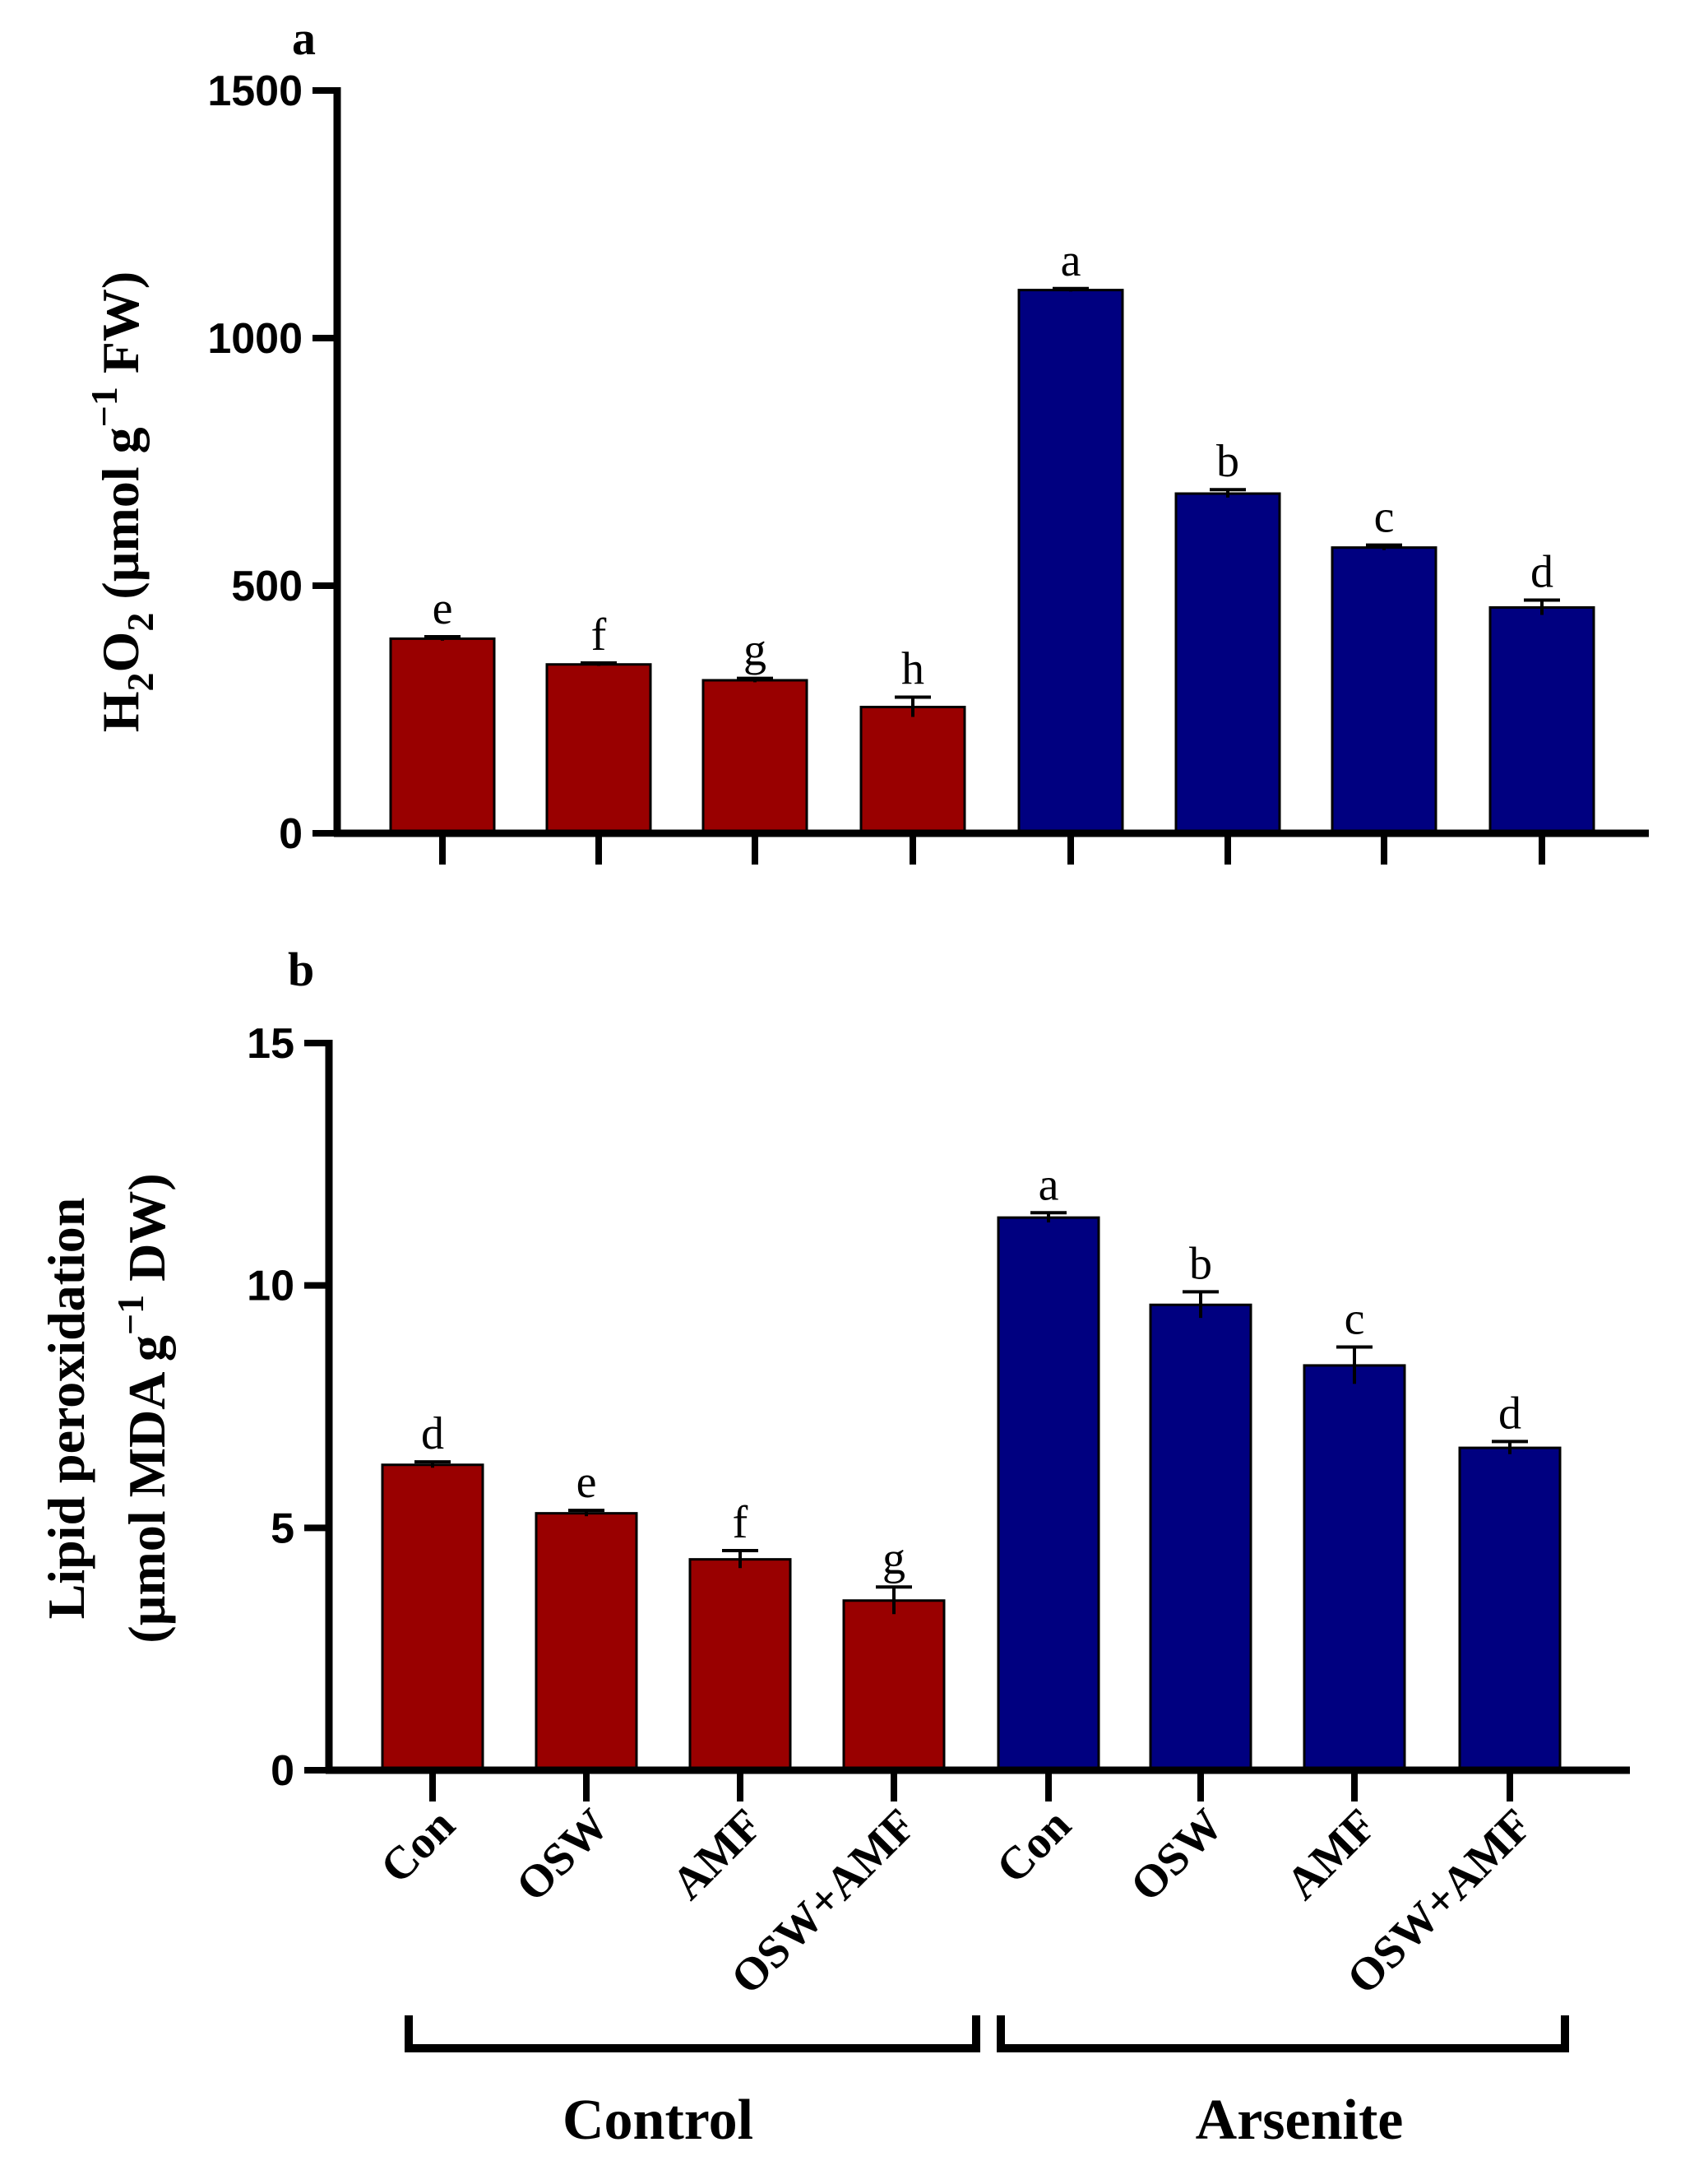 This screenshot has height=2184, width=1699. I want to click on significance-letter-a-3: g, so click(754, 650).